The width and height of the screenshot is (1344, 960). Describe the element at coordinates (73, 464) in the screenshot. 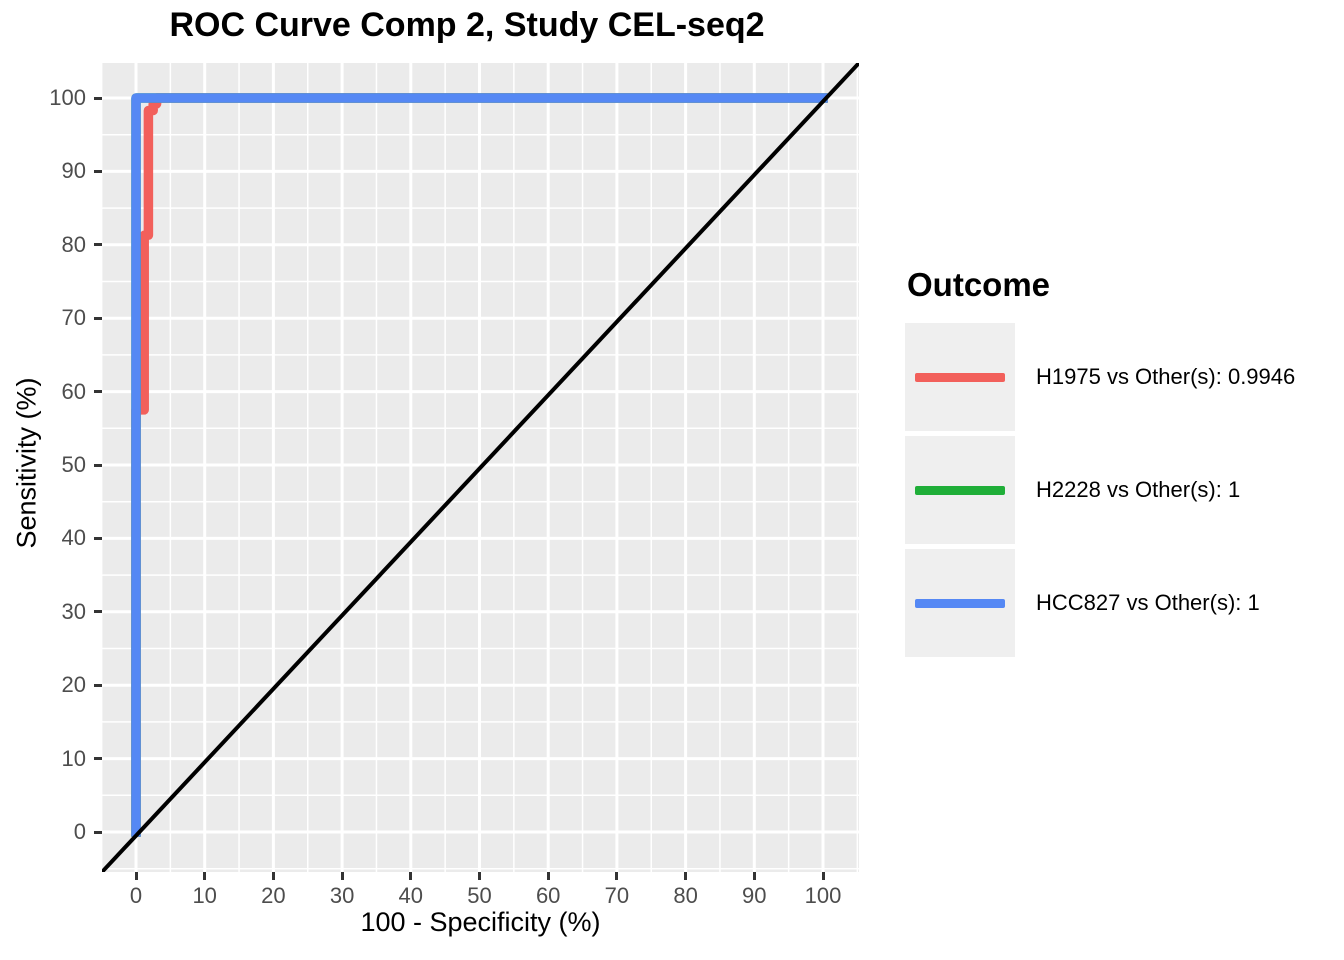

I see `y-tick-label: 50` at that location.